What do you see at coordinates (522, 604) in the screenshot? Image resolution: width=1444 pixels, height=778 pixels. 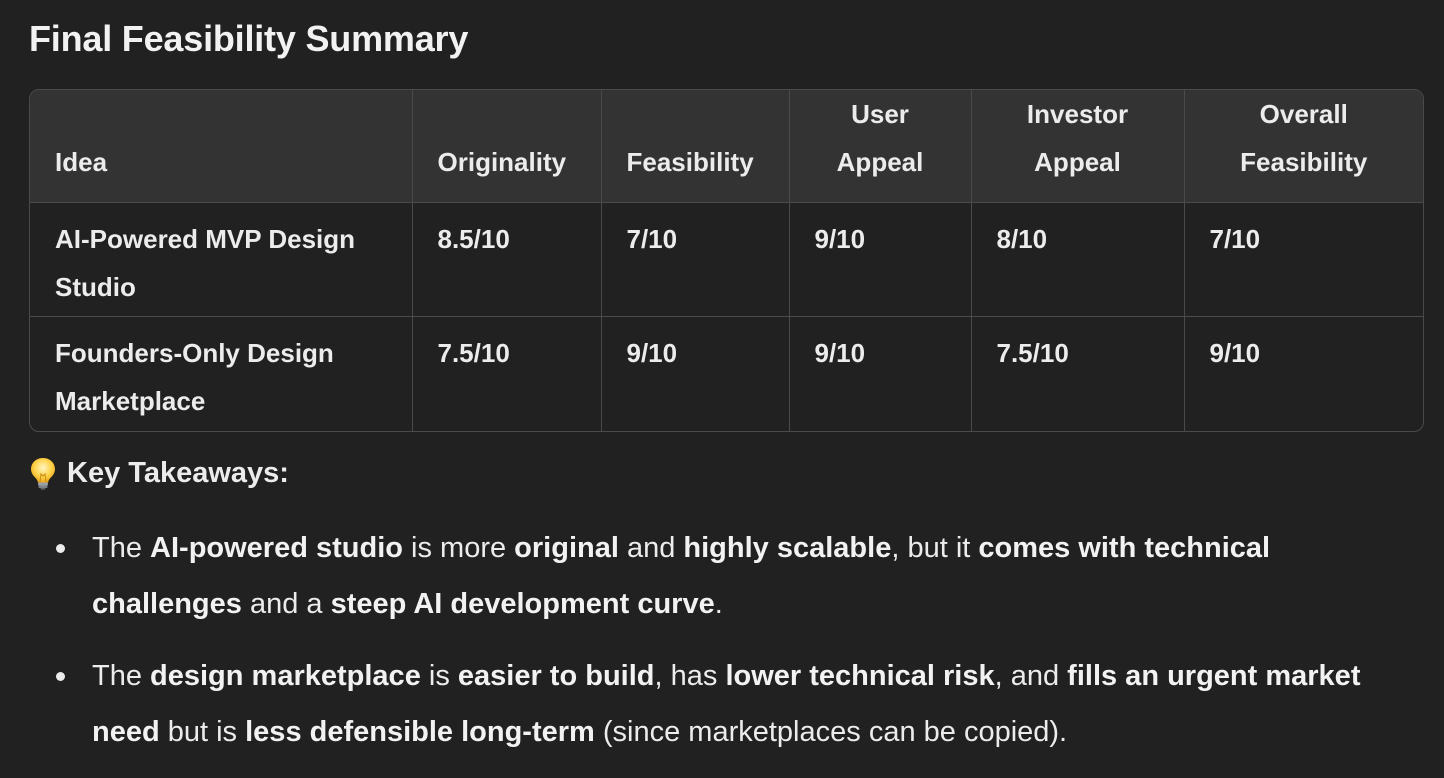 I see `bold-text: steep AI development curve` at bounding box center [522, 604].